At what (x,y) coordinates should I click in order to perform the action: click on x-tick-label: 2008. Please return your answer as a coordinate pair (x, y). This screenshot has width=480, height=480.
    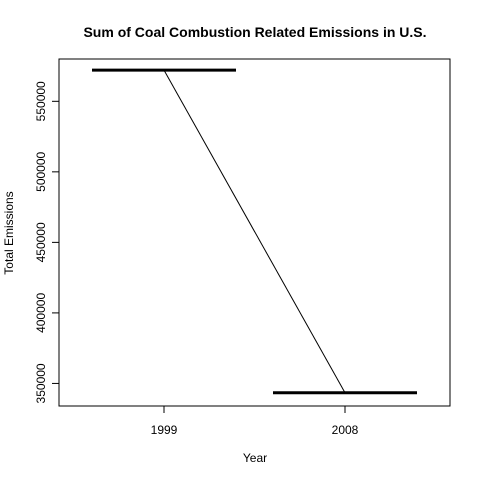
    Looking at the image, I should click on (345, 430).